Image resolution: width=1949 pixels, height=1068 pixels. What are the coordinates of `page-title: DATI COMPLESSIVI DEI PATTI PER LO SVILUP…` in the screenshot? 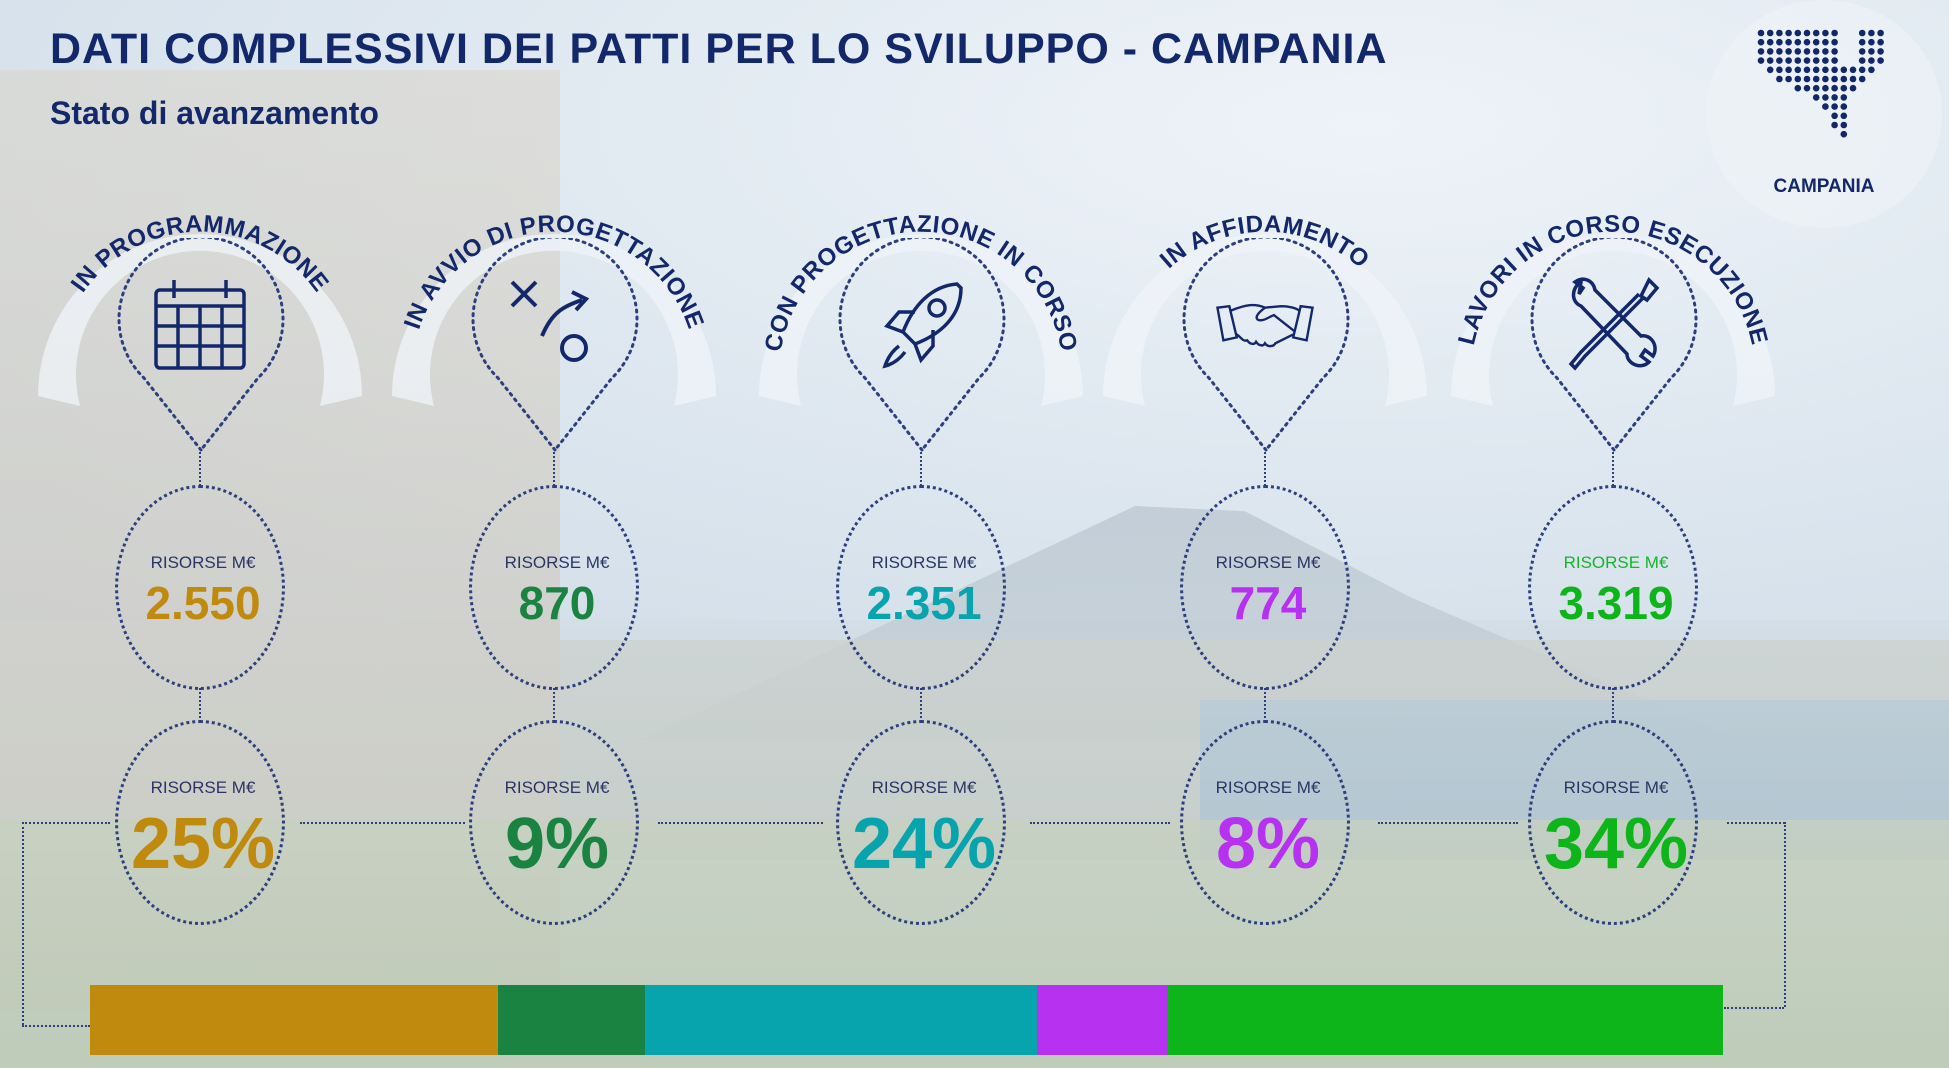 It's located at (719, 49).